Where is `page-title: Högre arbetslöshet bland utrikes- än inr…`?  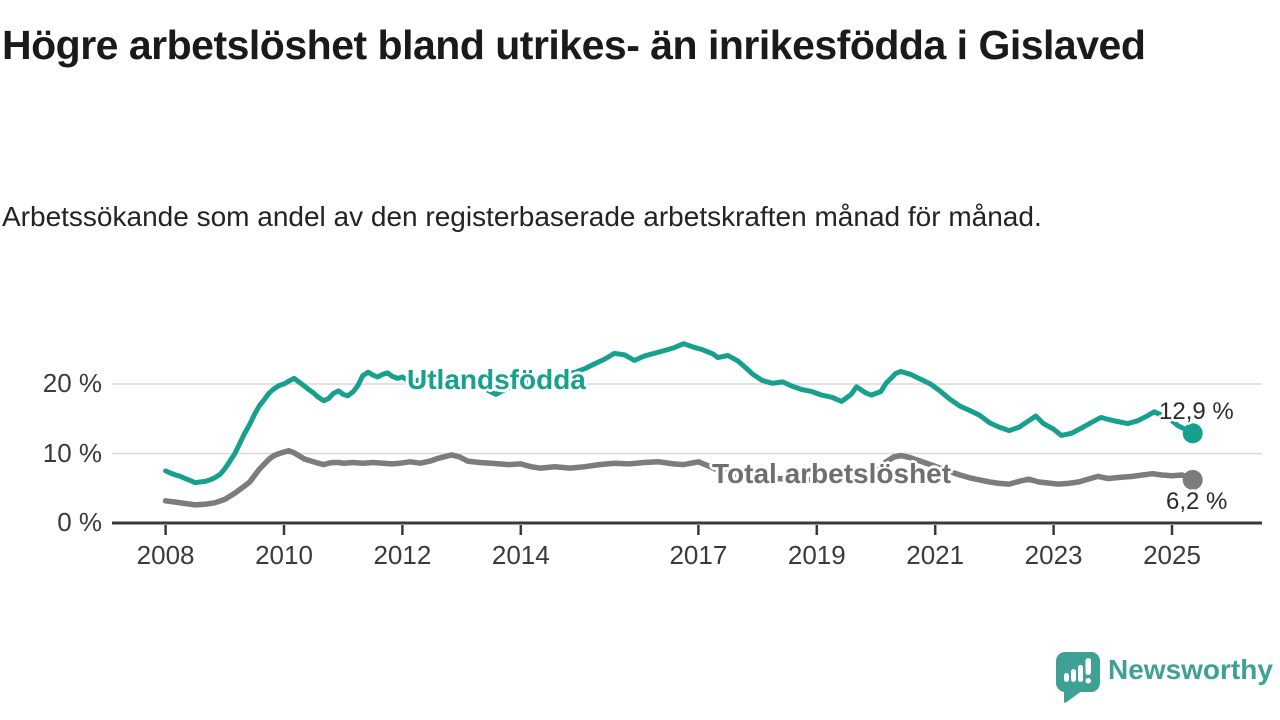 page-title: Högre arbetslöshet bland utrikes- än inr… is located at coordinates (574, 45).